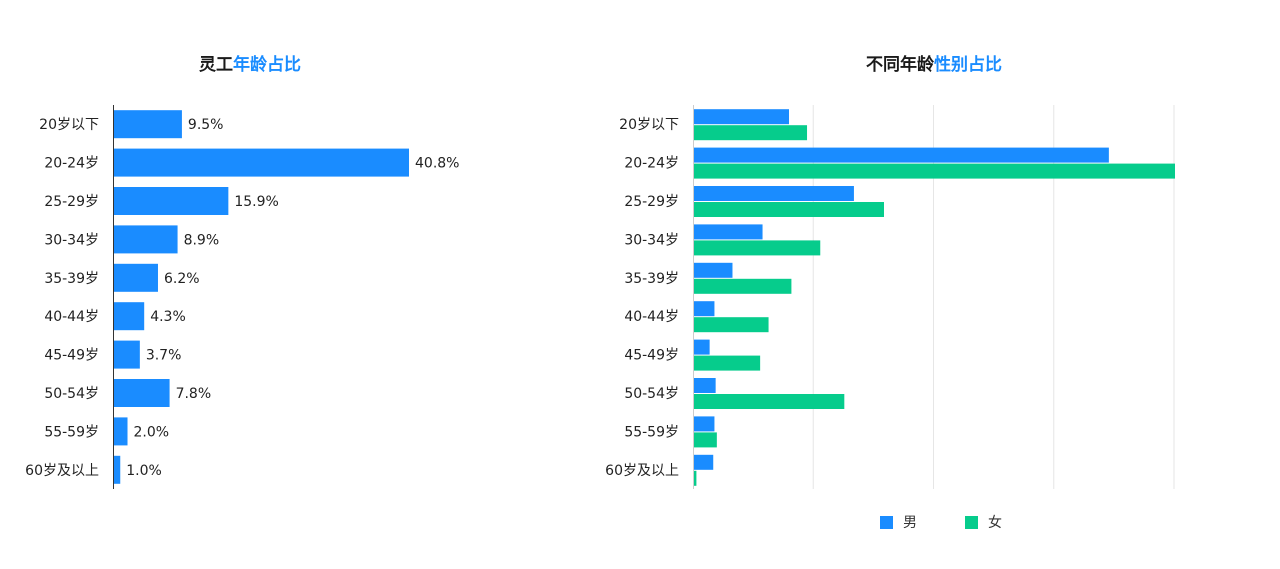 This screenshot has height=569, width=1280. Describe the element at coordinates (164, 356) in the screenshot. I see `left-data-label: 3.7%` at that location.